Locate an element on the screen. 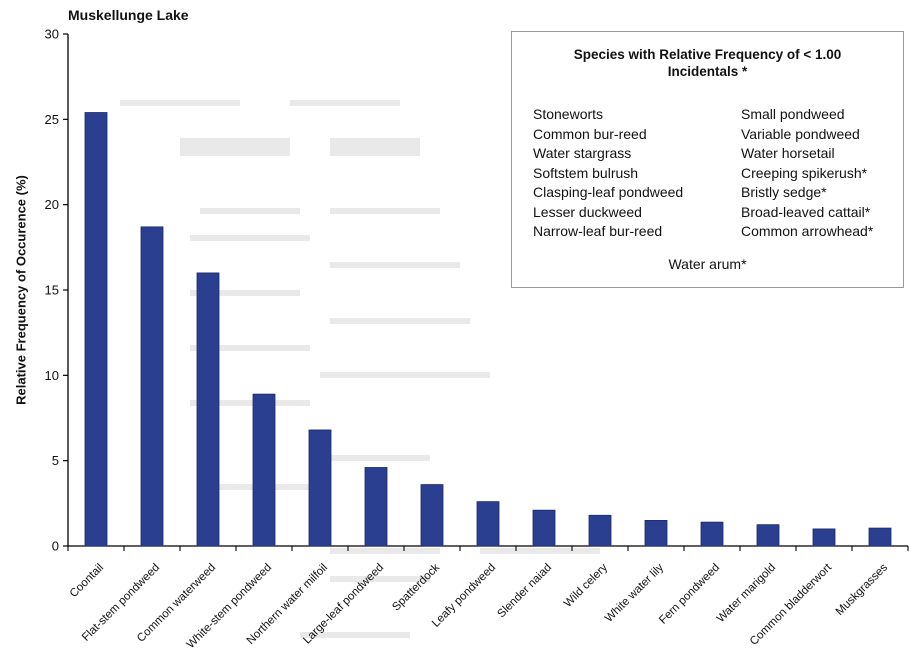 The height and width of the screenshot is (663, 909). annotation-species: Broad-leaved cattail* is located at coordinates (806, 211).